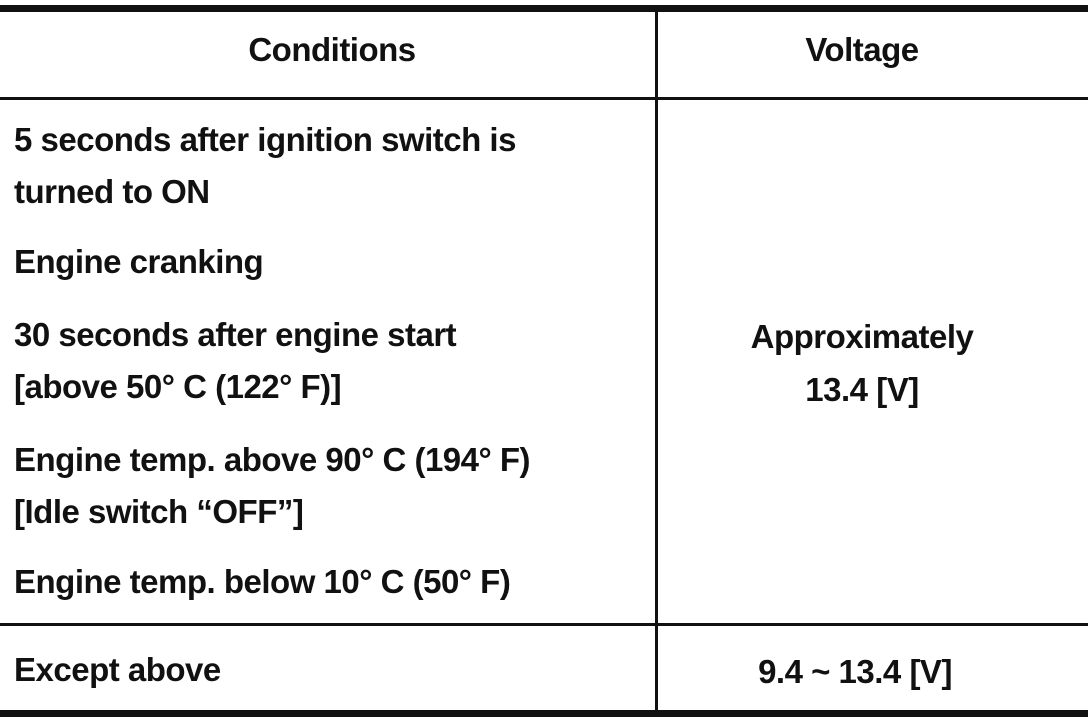 Image resolution: width=1088 pixels, height=728 pixels. What do you see at coordinates (235, 334) in the screenshot?
I see `condition-text: 30 seconds after engine start` at bounding box center [235, 334].